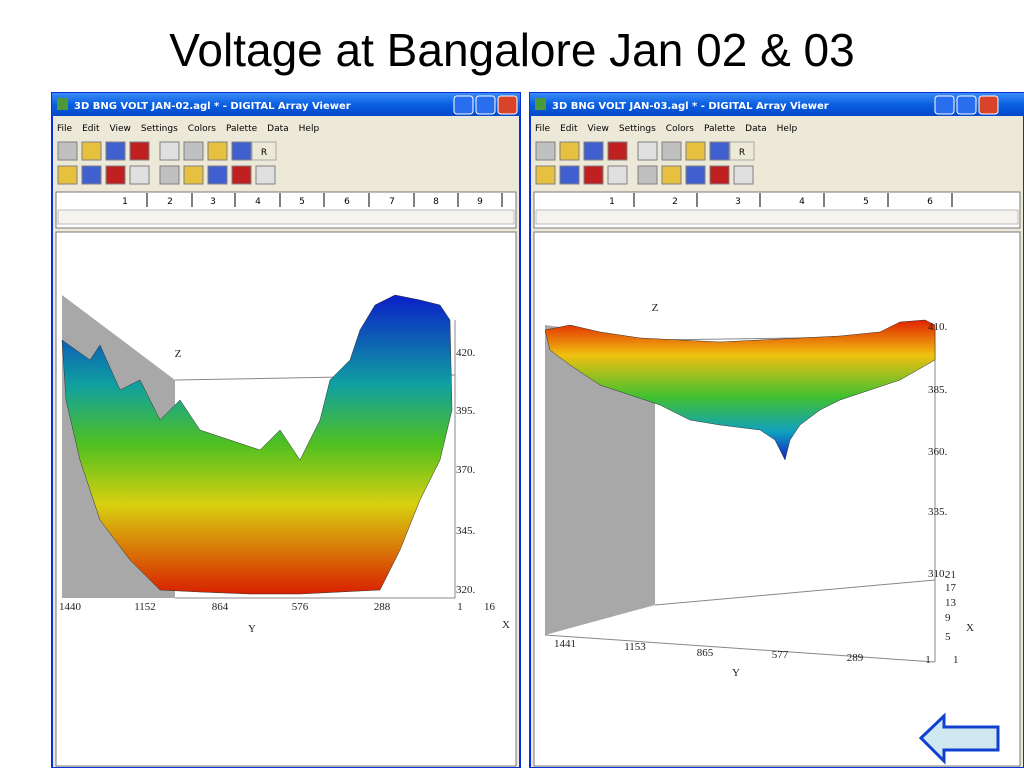 Image resolution: width=1024 pixels, height=768 pixels. I want to click on y-tick-label: 289, so click(855, 658).